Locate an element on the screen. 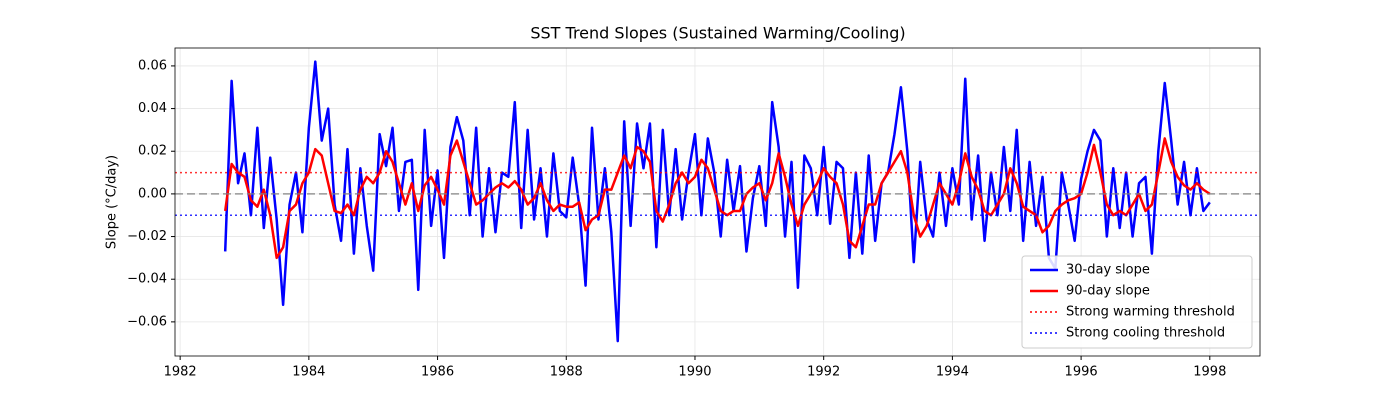 The width and height of the screenshot is (1400, 404). x-tick-label: 1992 is located at coordinates (823, 372).